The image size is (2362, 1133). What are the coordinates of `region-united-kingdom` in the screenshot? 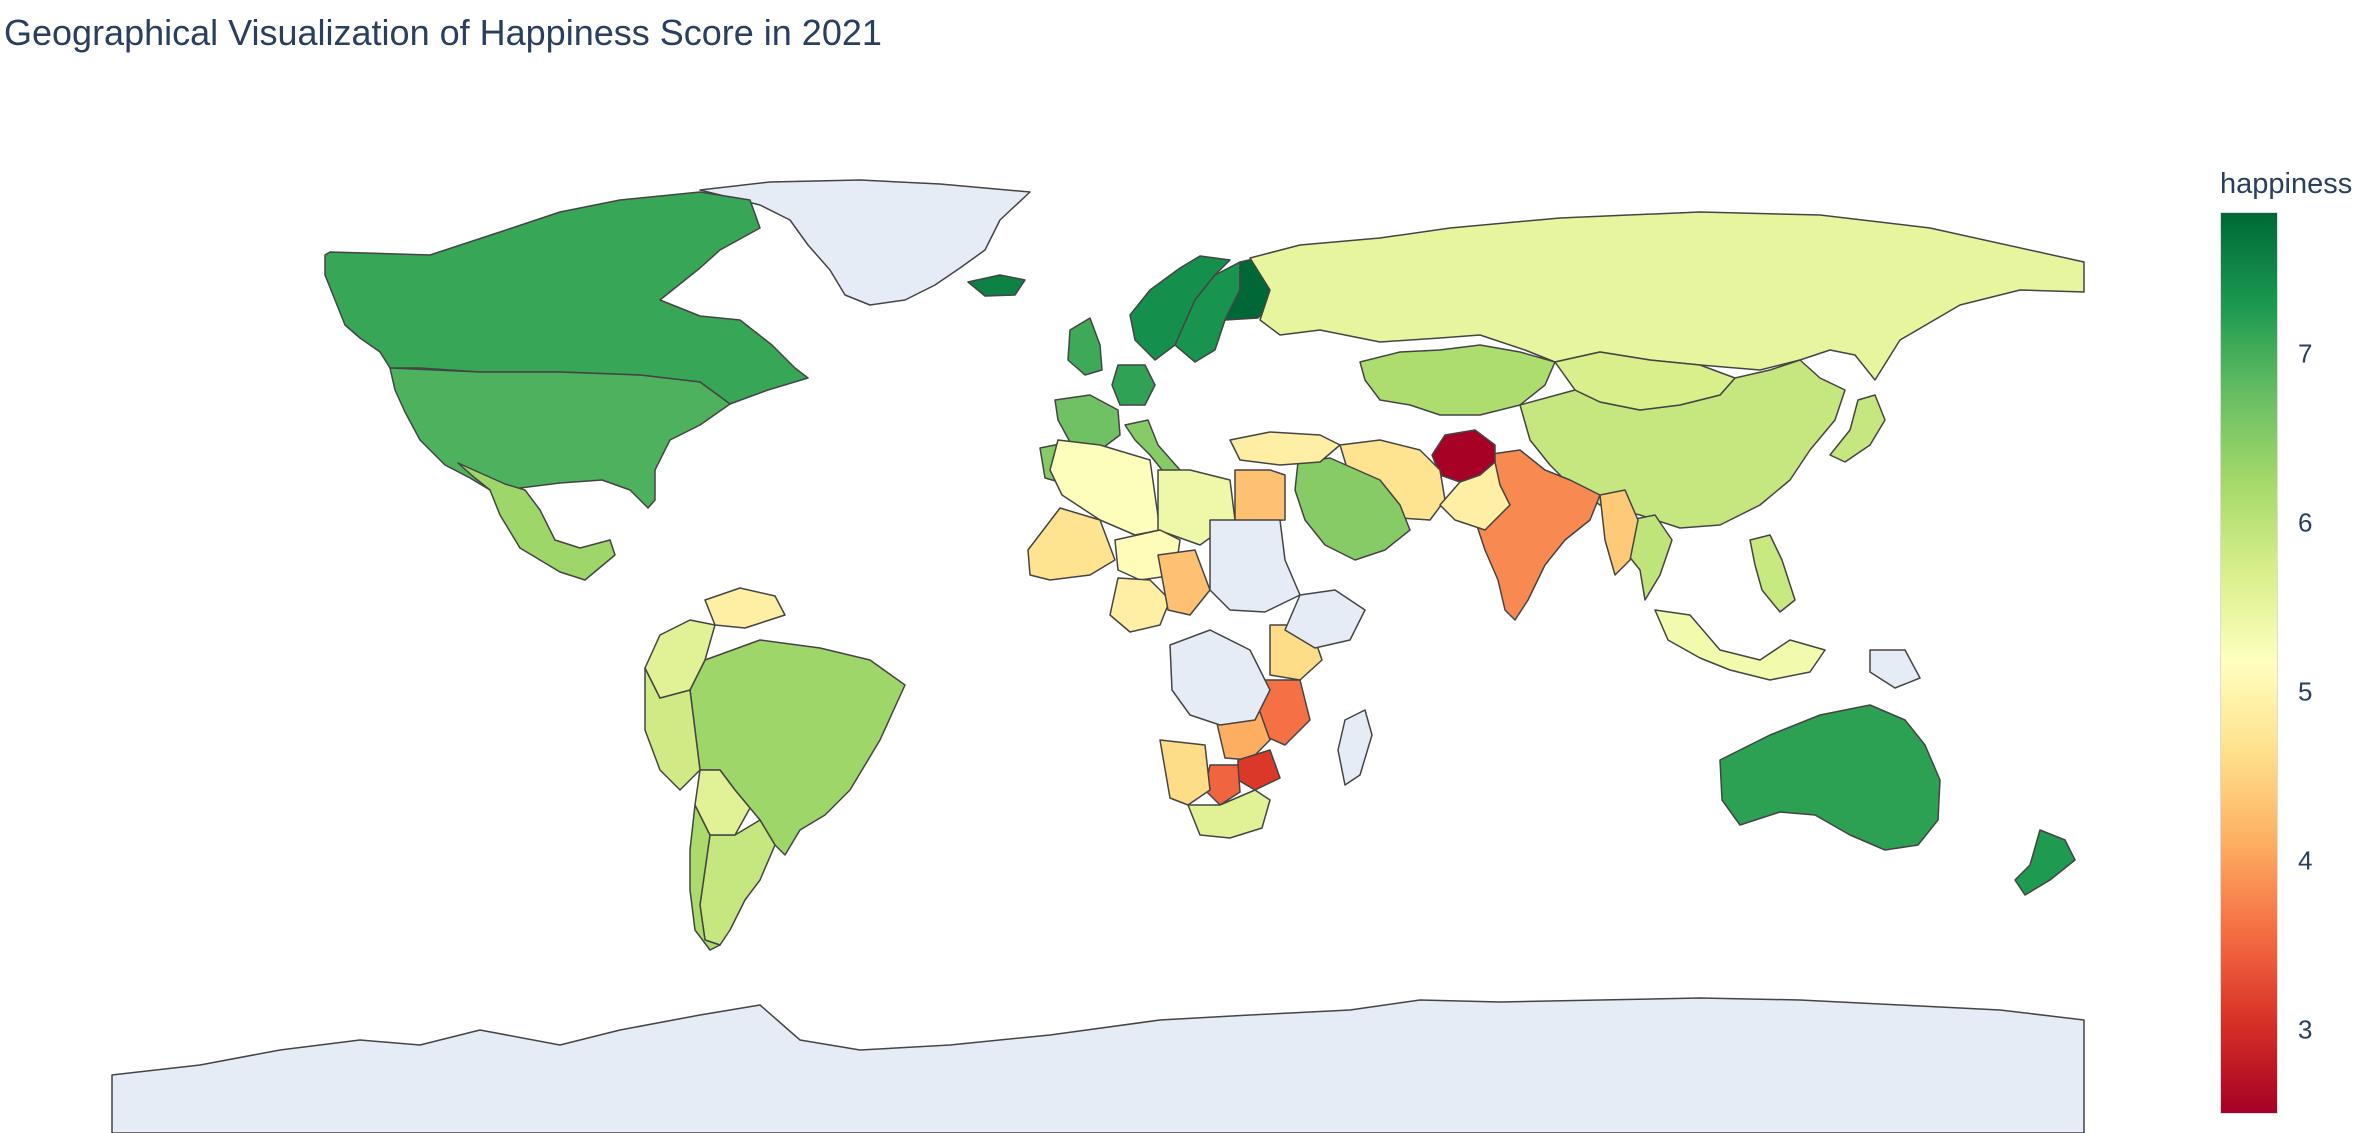 It's located at (1085, 346).